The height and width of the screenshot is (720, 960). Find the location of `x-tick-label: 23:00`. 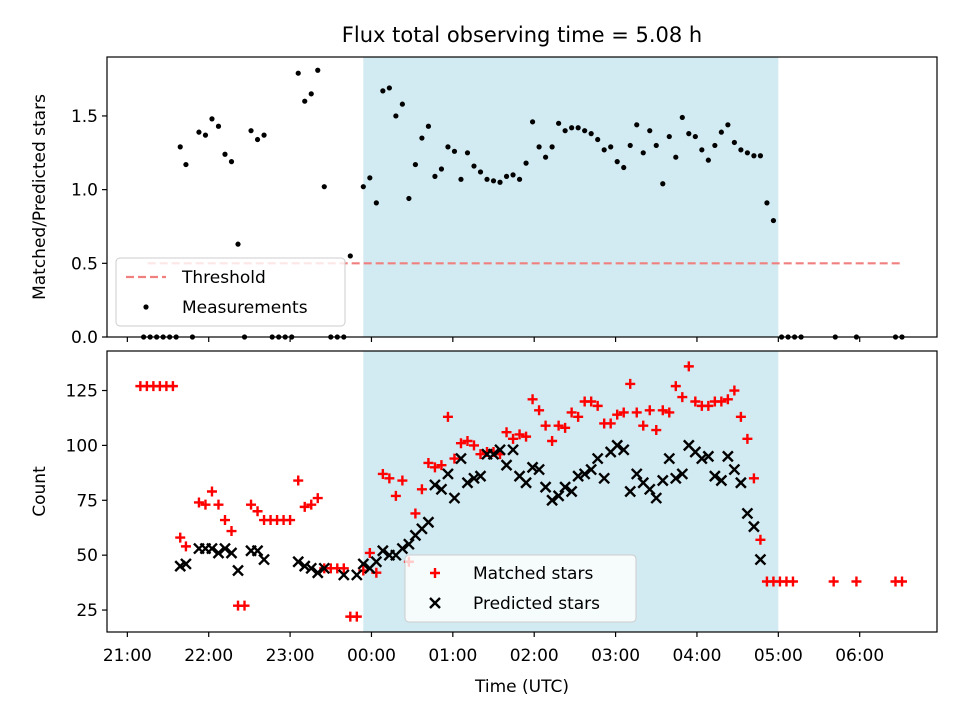

x-tick-label: 23:00 is located at coordinates (290, 656).